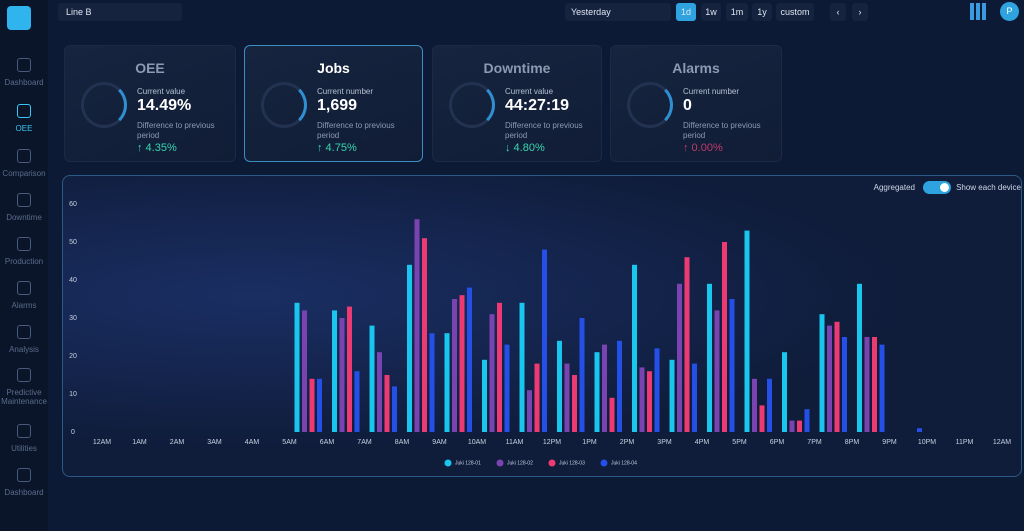  Describe the element at coordinates (795, 12) in the screenshot. I see `range-button: custom` at that location.